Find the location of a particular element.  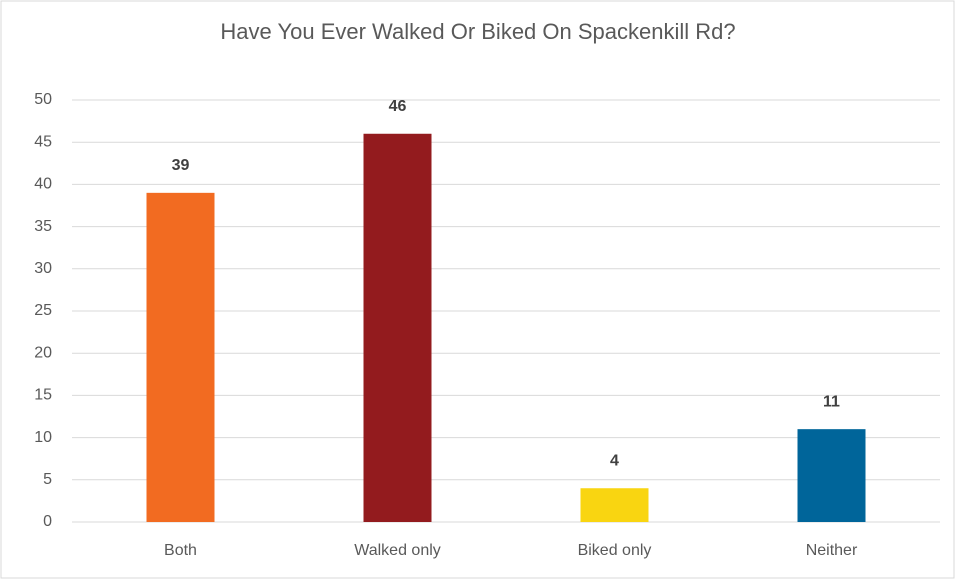

y-tick-label: 10 is located at coordinates (43, 437).